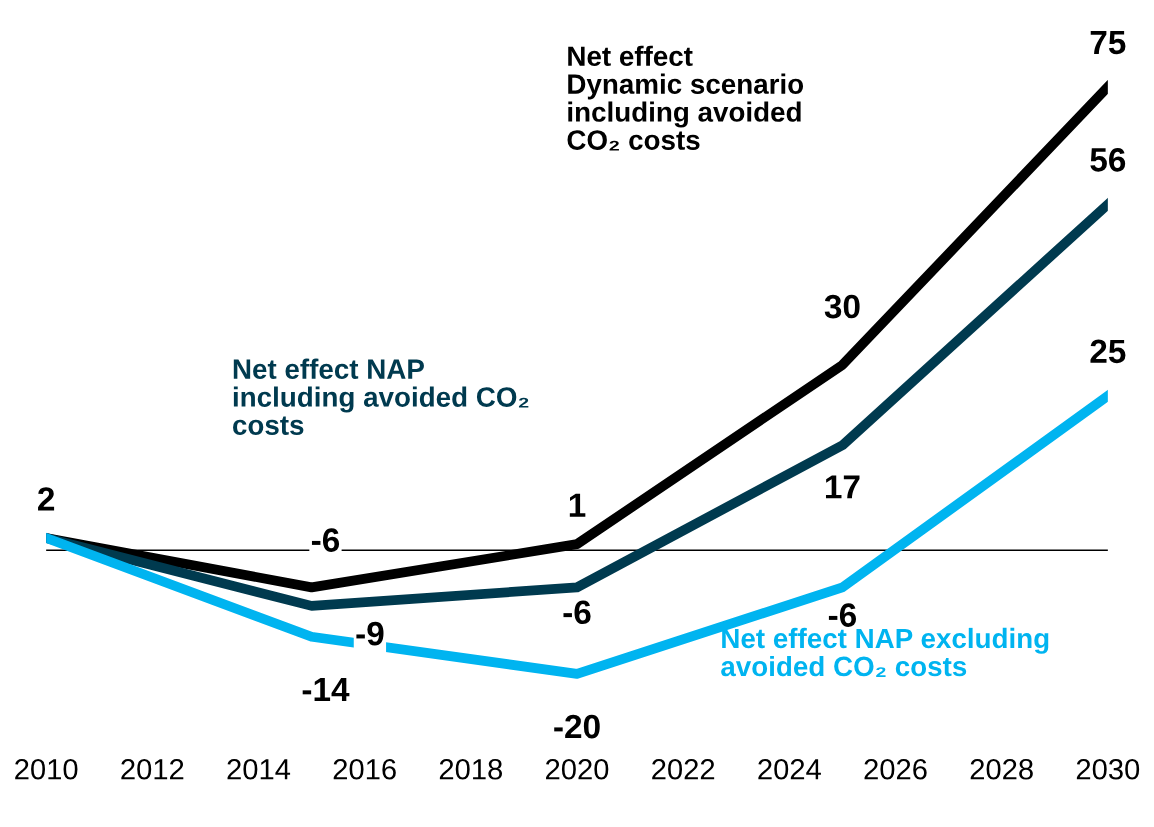 Image resolution: width=1154 pixels, height=827 pixels. Describe the element at coordinates (259, 769) in the screenshot. I see `x-tick-label: 2014` at that location.